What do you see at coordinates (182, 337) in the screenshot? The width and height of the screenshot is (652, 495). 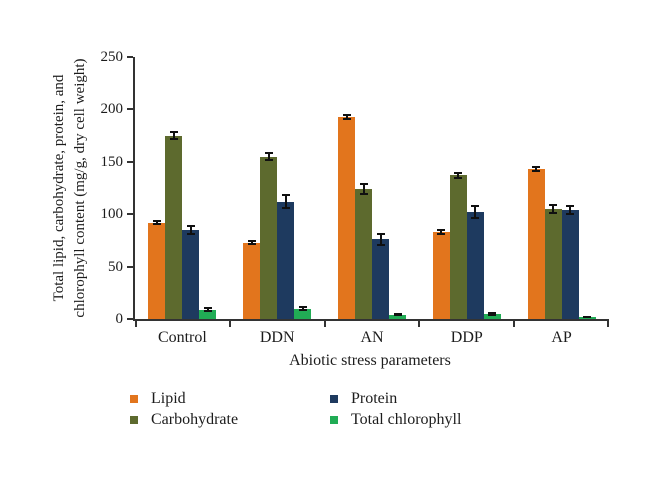 I see `x-tick-label-control: Control` at bounding box center [182, 337].